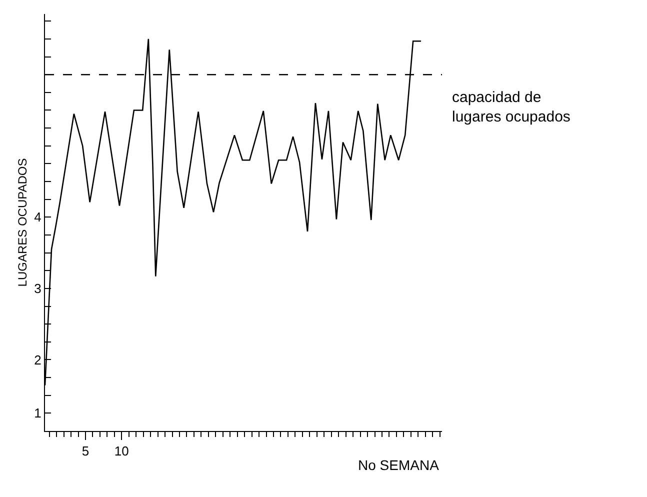  What do you see at coordinates (121, 451) in the screenshot?
I see `x-tick-label: 10` at bounding box center [121, 451].